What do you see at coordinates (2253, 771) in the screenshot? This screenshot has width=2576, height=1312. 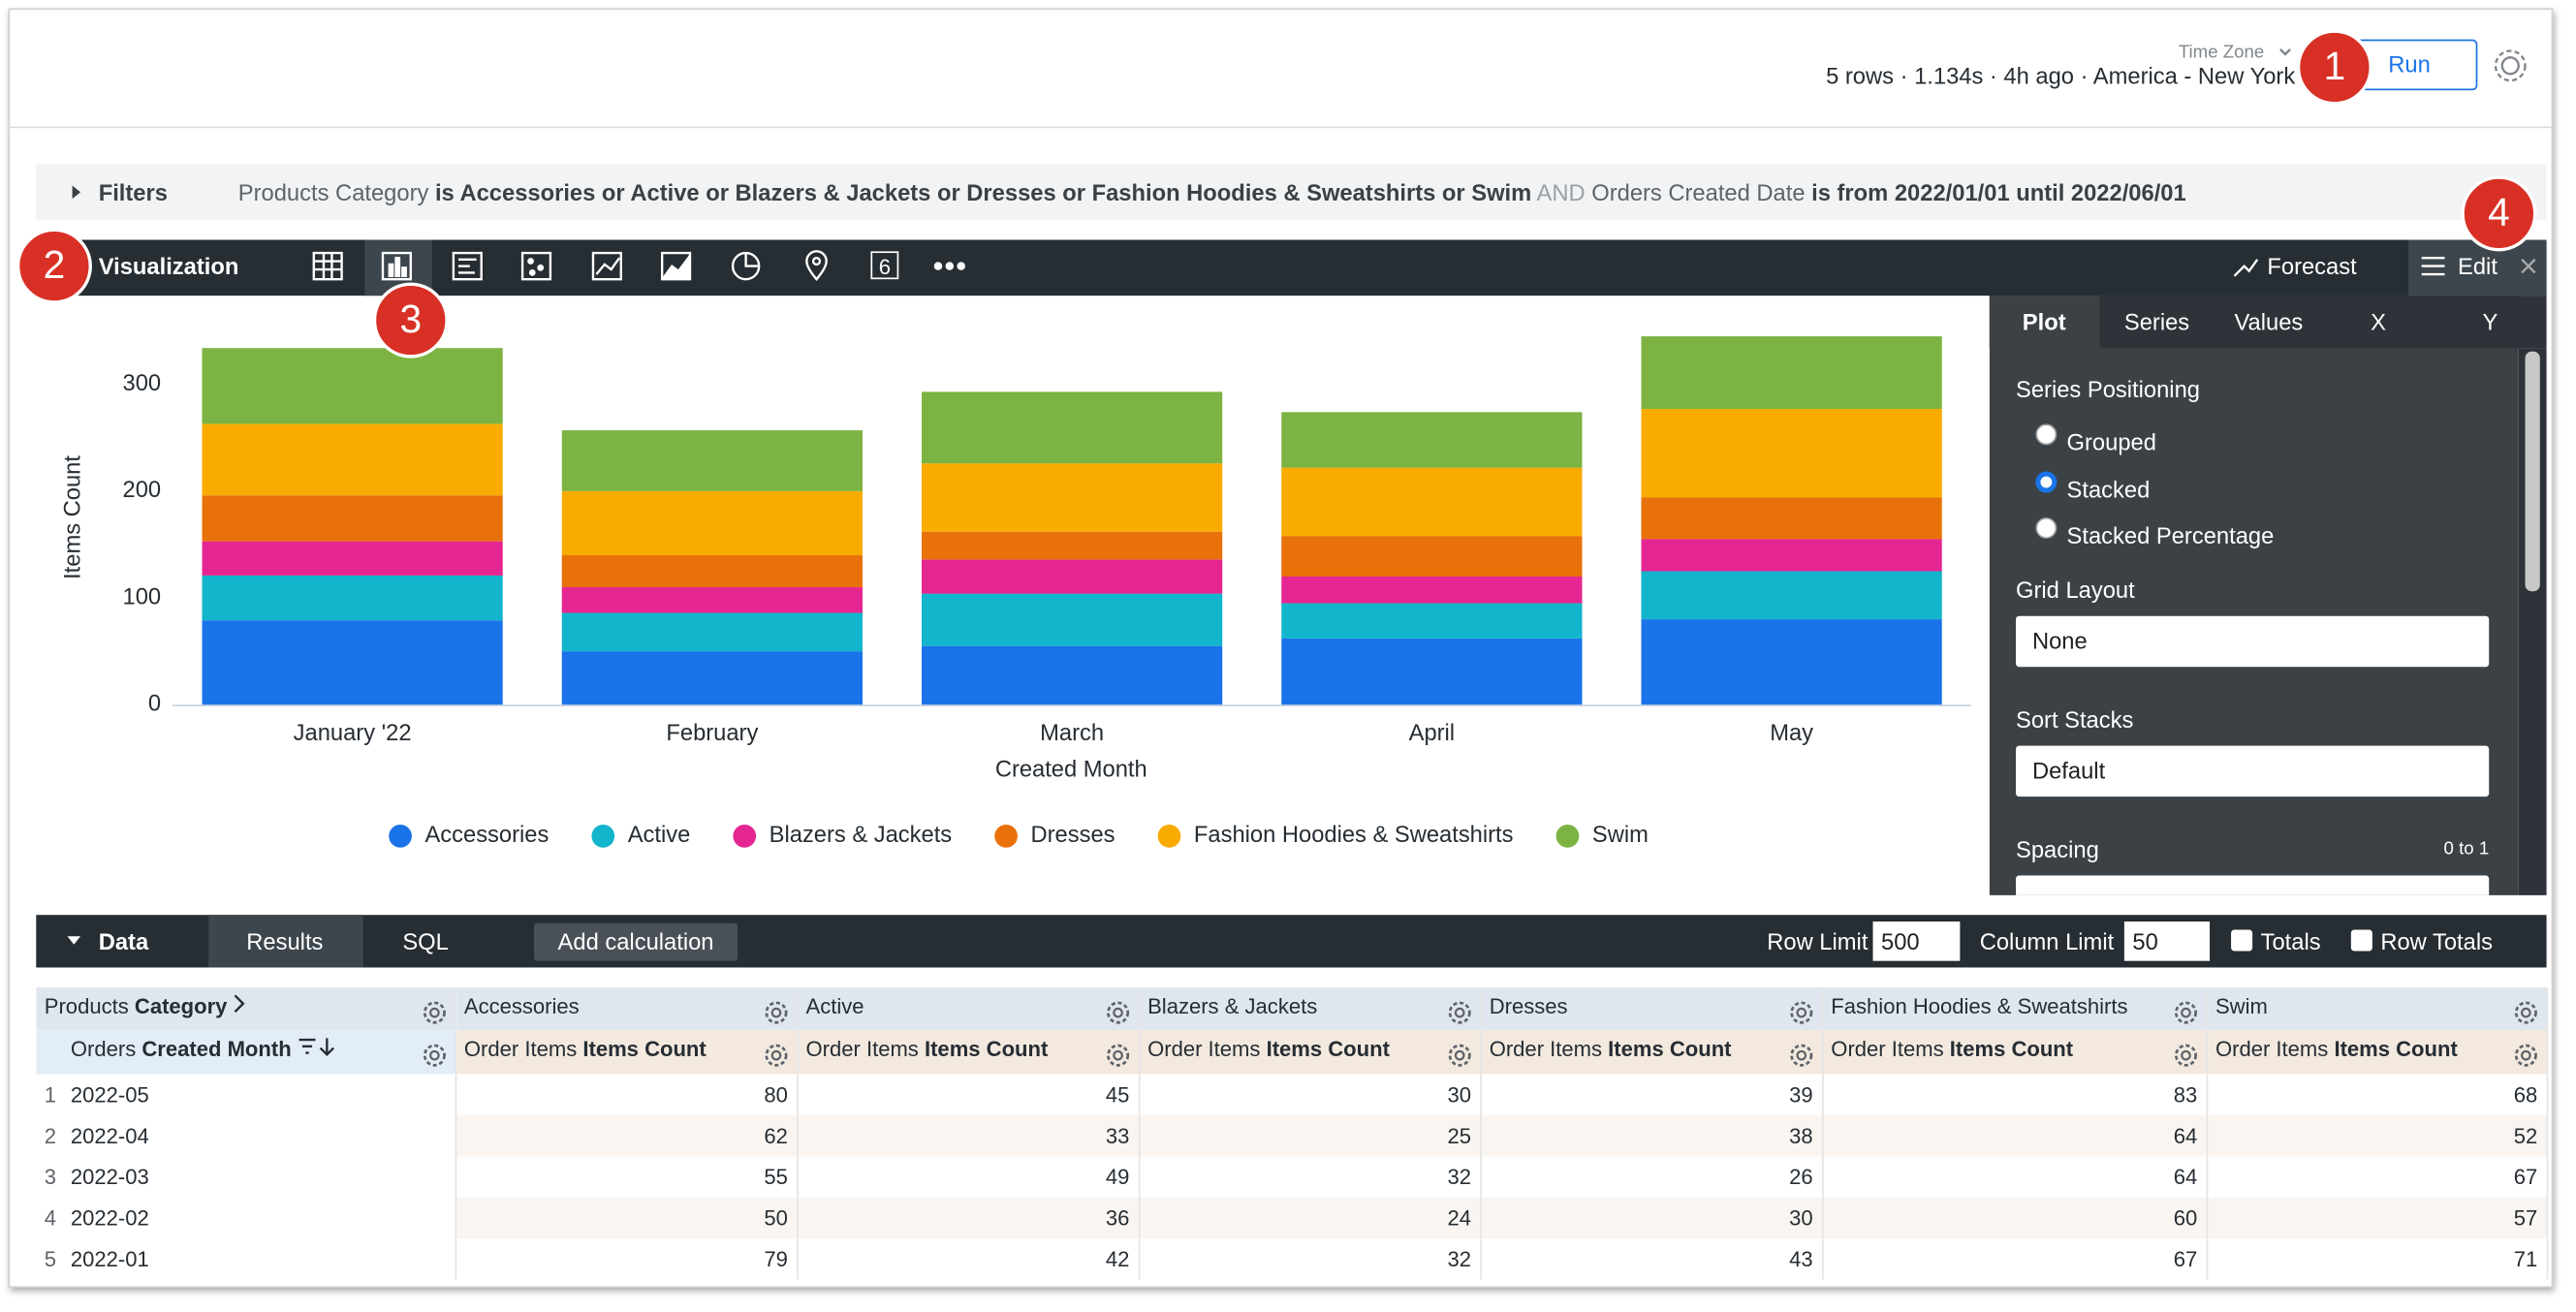 I see `select-box: Default` at bounding box center [2253, 771].